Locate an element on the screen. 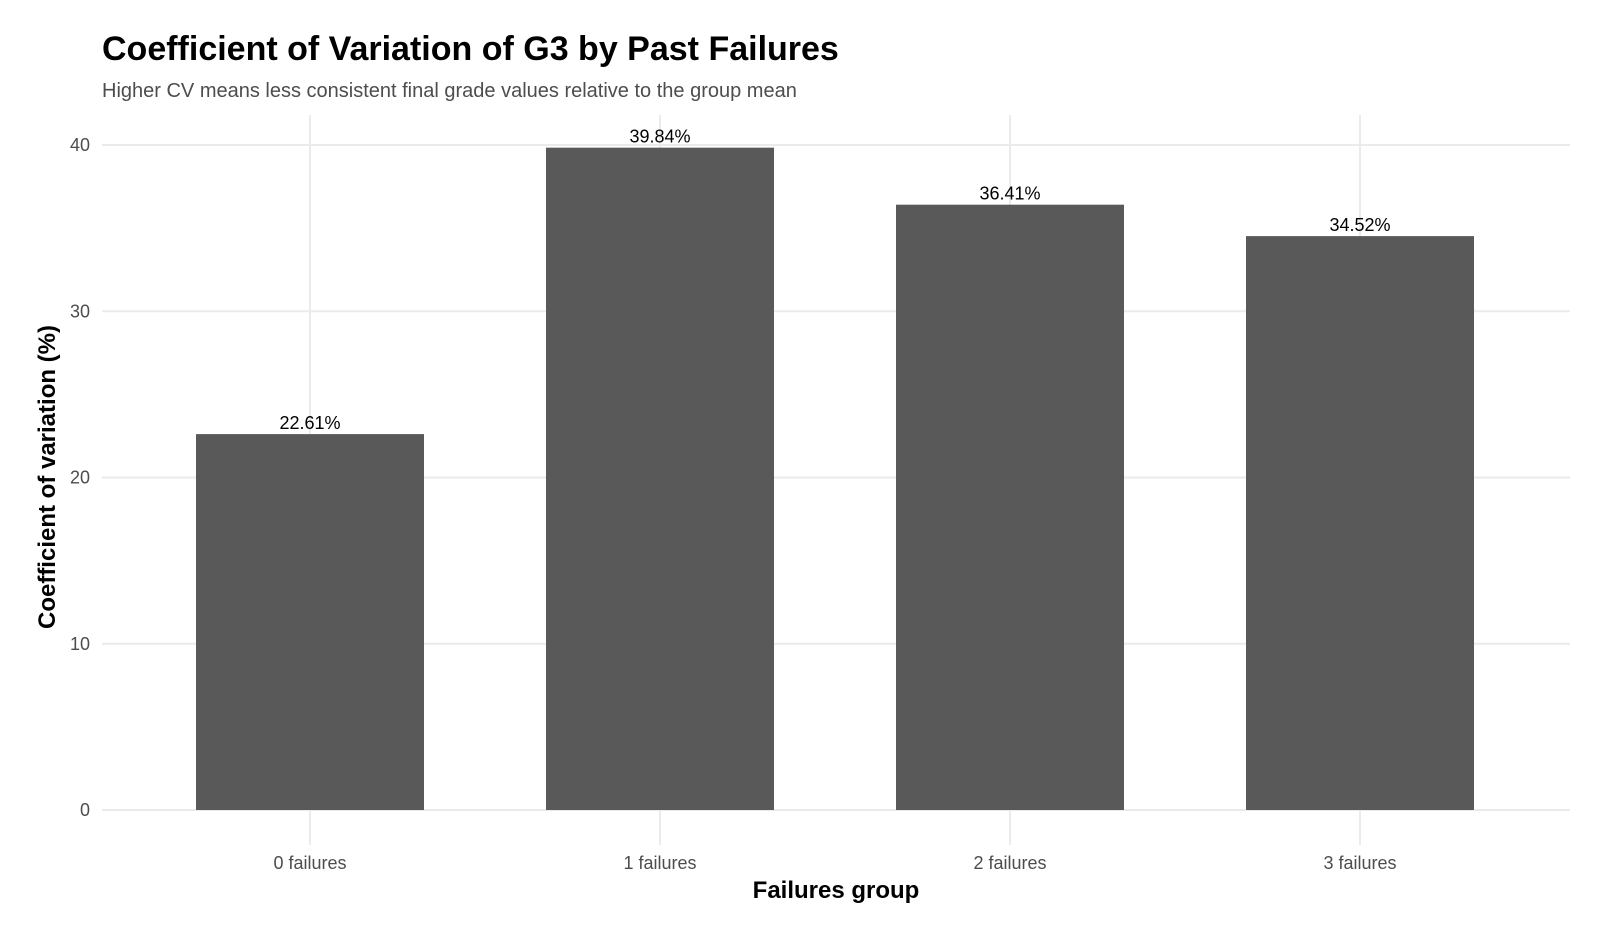 This screenshot has height=933, width=1600. y-tick-label: 20 is located at coordinates (80, 478).